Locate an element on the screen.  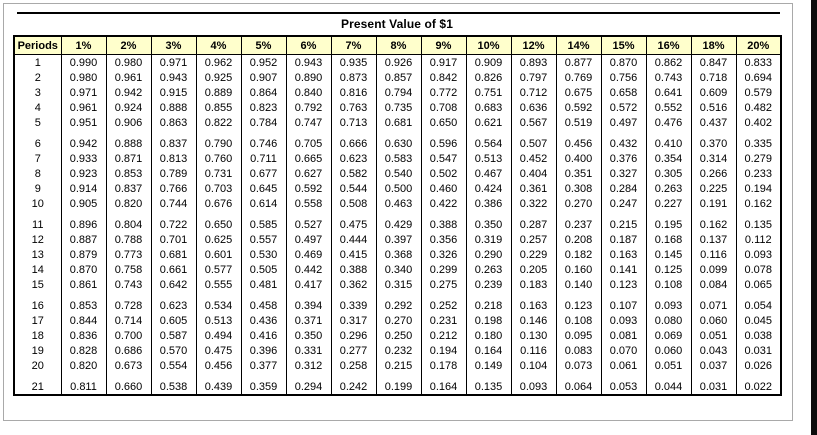
value-cell: 0.043 is located at coordinates (713, 350).